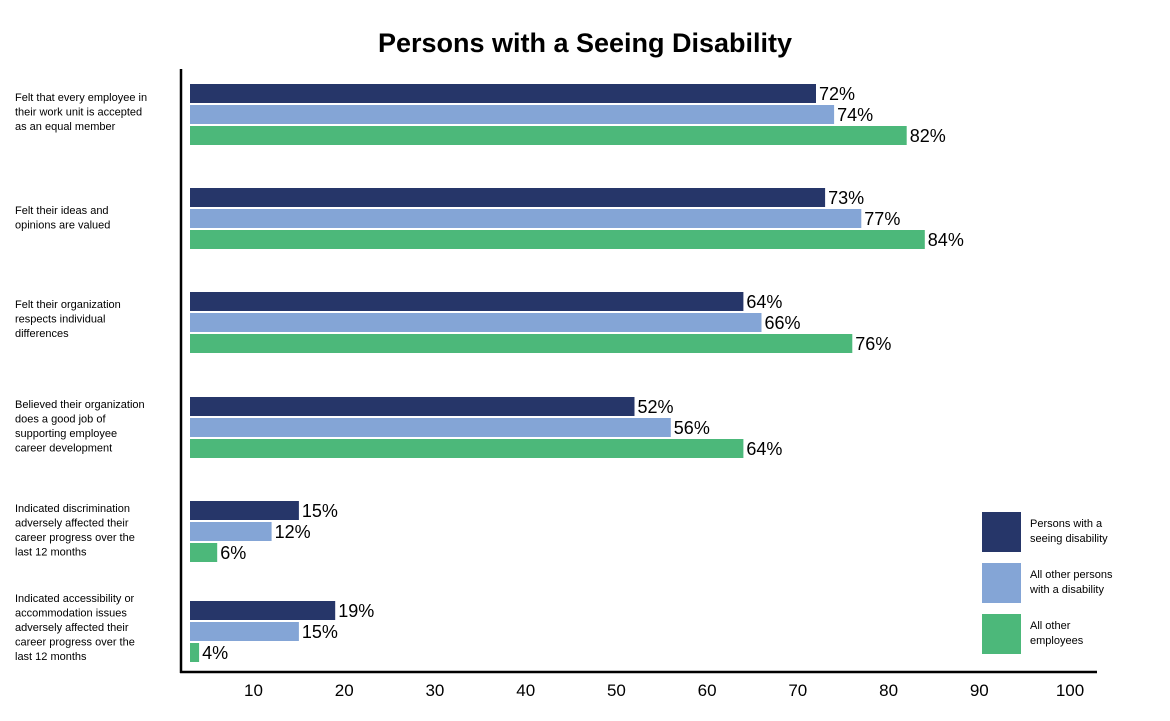 This screenshot has width=1170, height=721. What do you see at coordinates (293, 532) in the screenshot?
I see `data-label: 12%` at bounding box center [293, 532].